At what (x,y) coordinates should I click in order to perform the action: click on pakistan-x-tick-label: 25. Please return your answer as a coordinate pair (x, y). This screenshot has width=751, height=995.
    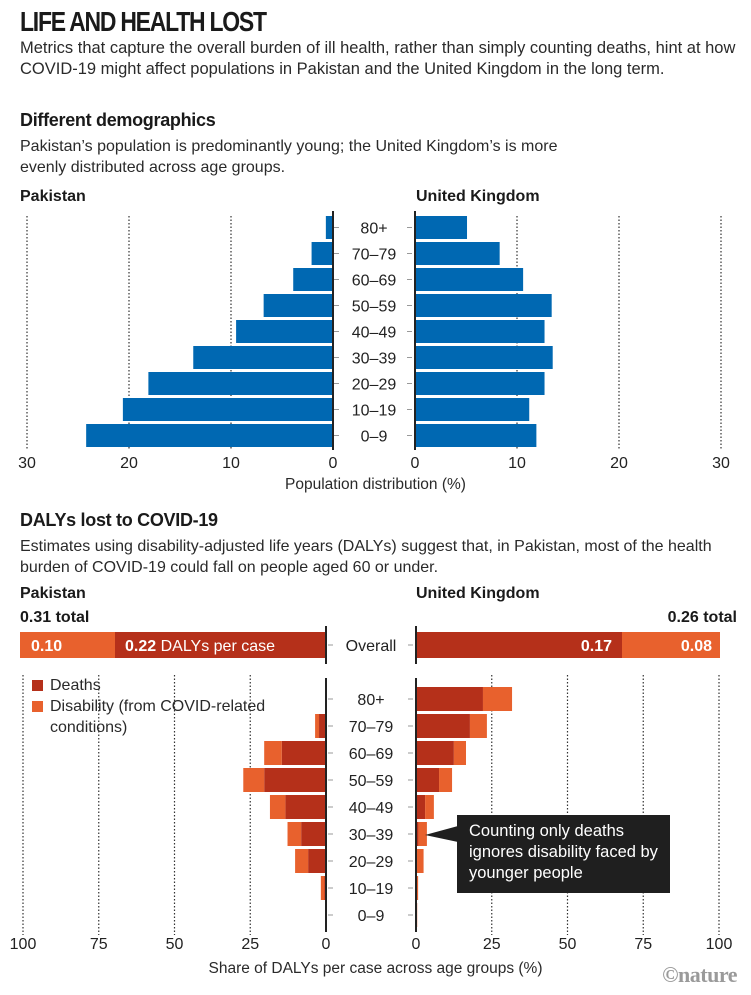
    Looking at the image, I should click on (250, 944).